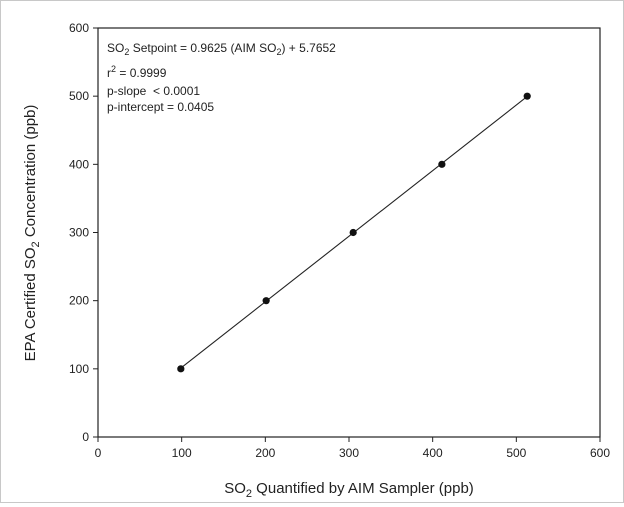 The image size is (624, 507). I want to click on p-intercept-annotation: p-intercept = 0.0405, so click(160, 107).